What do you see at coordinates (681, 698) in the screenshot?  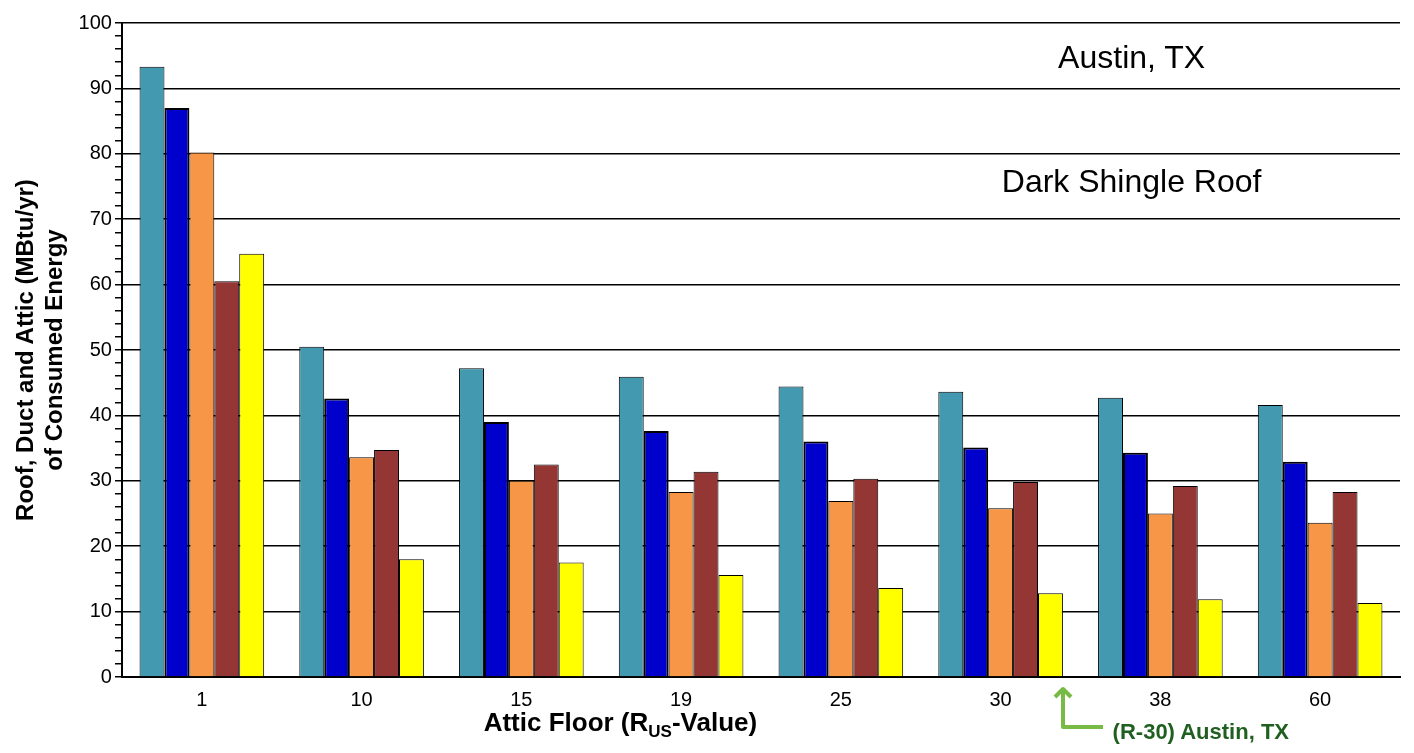 I see `x-tick-label: 19` at bounding box center [681, 698].